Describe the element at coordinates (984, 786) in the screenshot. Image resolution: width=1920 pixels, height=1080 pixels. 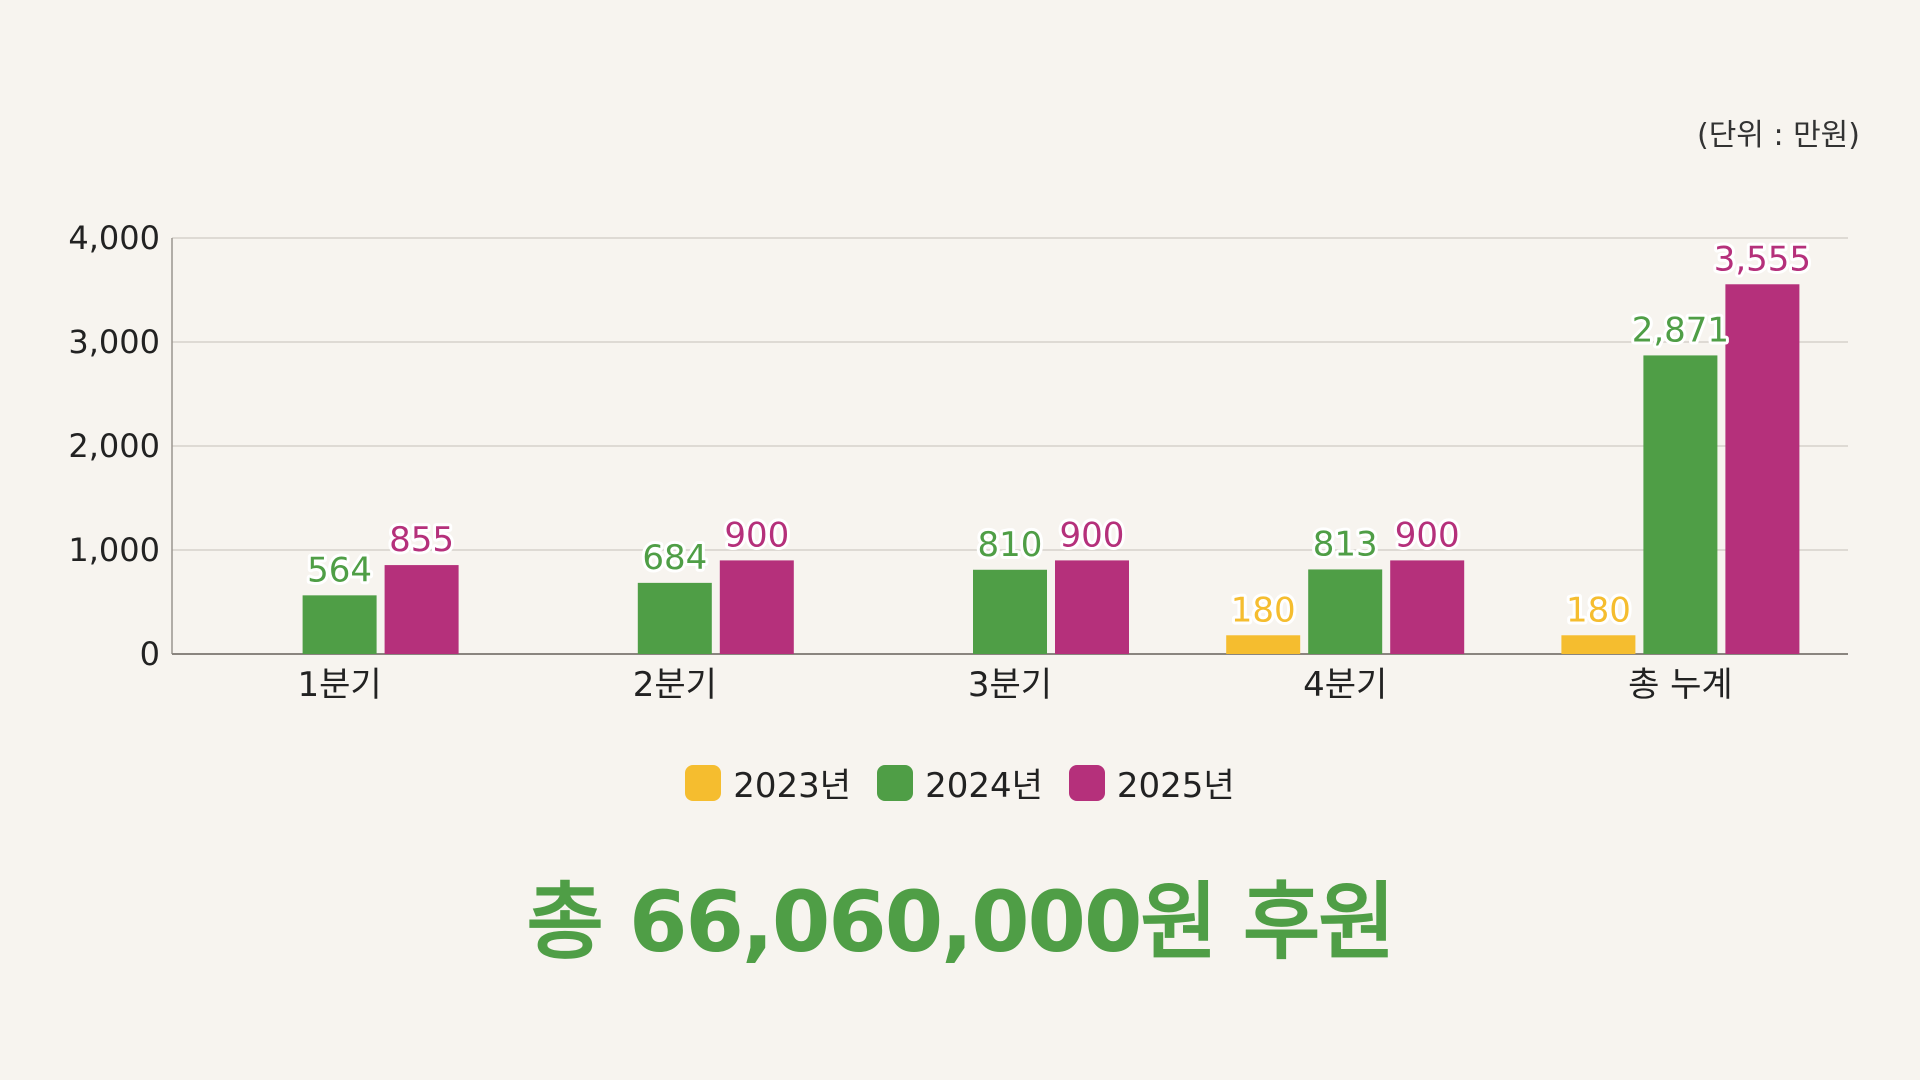
I see `legend-label: 2024년` at that location.